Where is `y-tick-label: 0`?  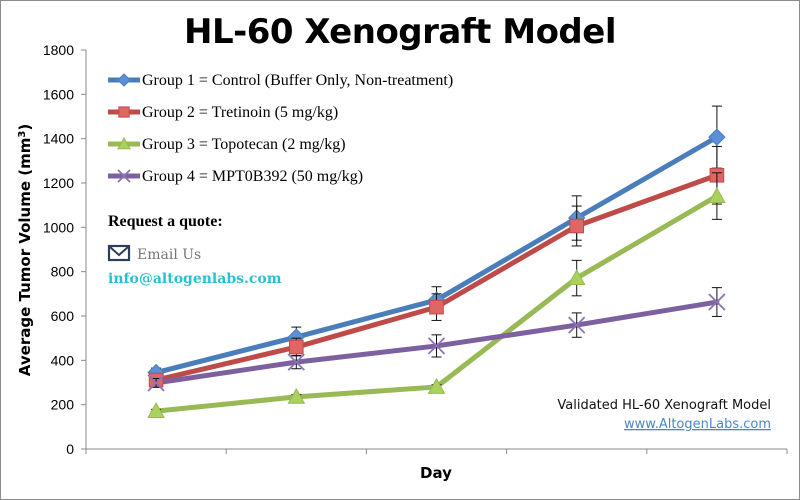
y-tick-label: 0 is located at coordinates (70, 449).